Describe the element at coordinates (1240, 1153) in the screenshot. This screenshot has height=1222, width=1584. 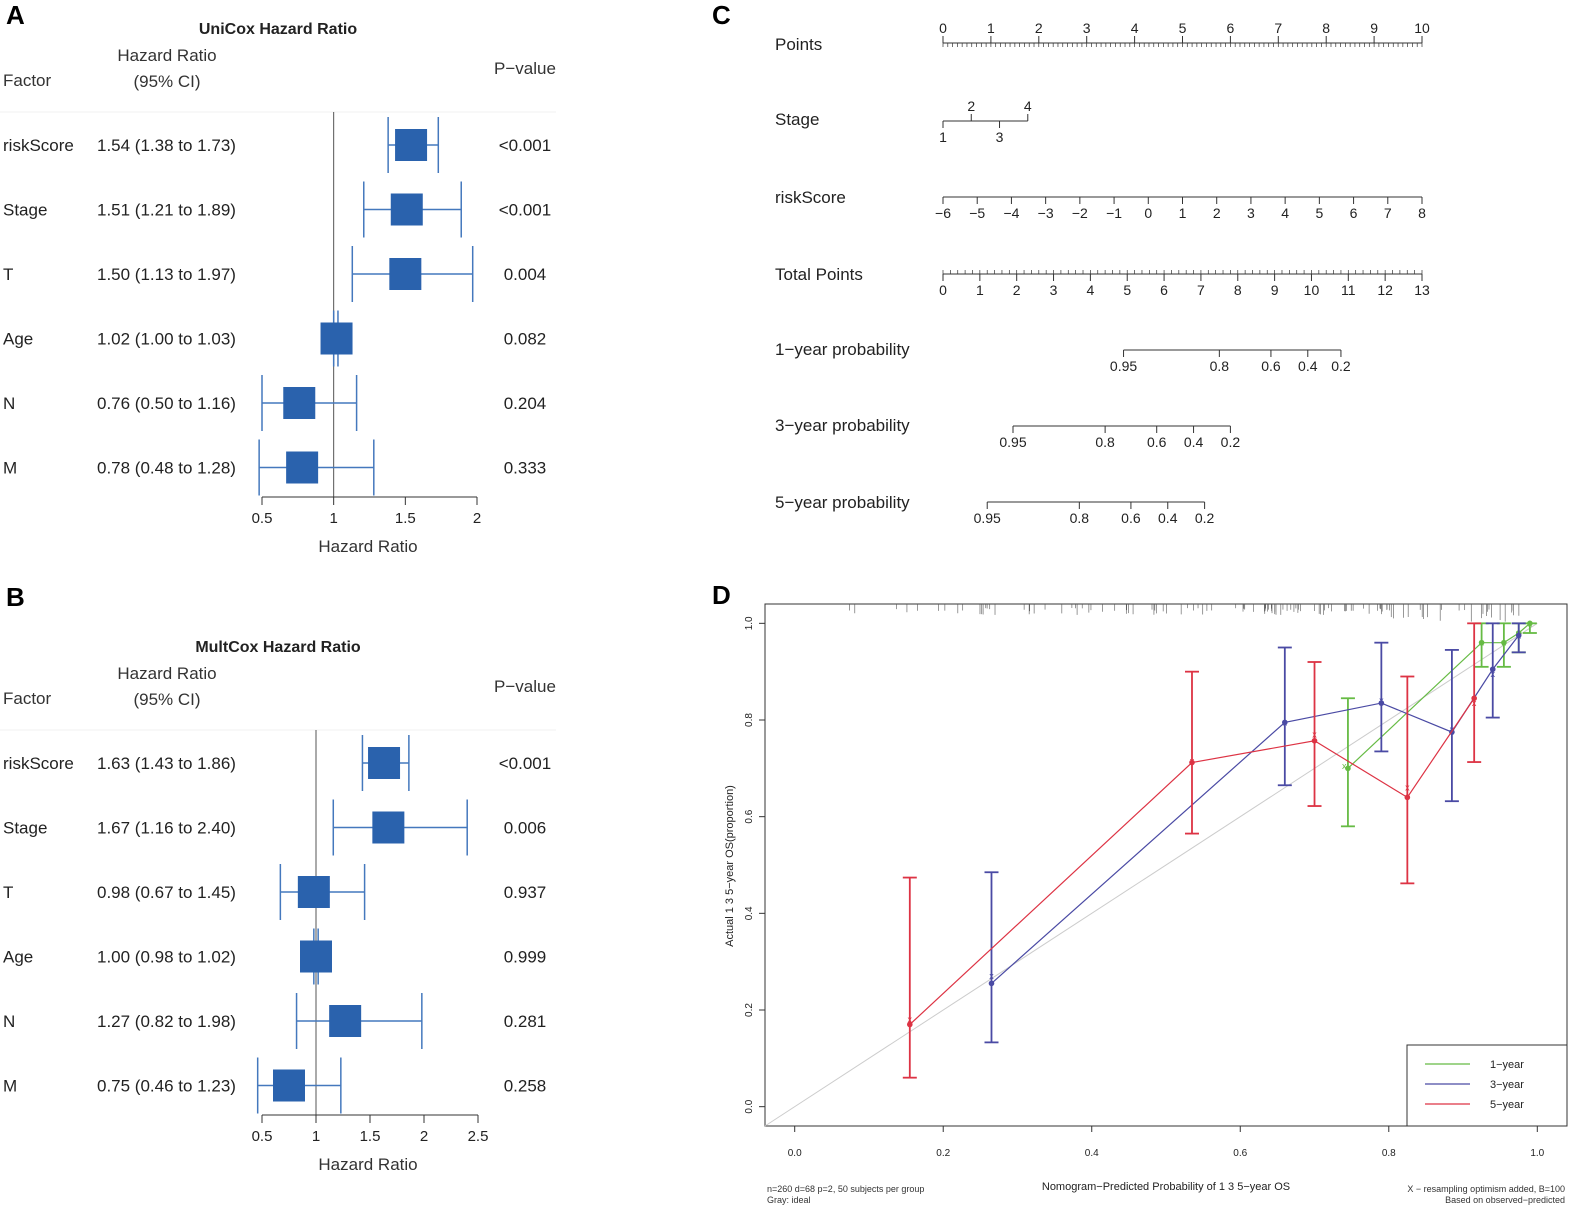
I see `x-tick-label: 0.6` at that location.